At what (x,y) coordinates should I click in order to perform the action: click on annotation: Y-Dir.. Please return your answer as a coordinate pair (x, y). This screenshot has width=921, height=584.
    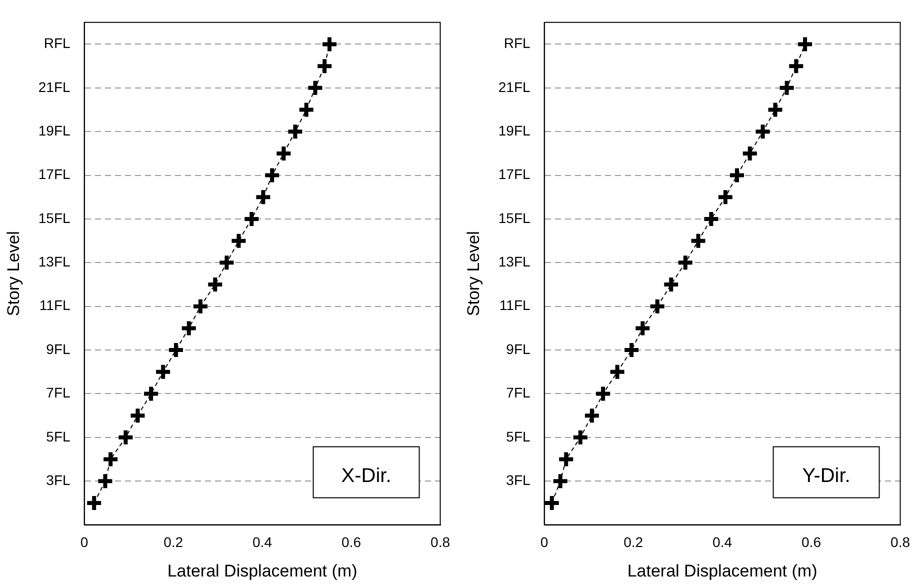
    Looking at the image, I should click on (826, 475).